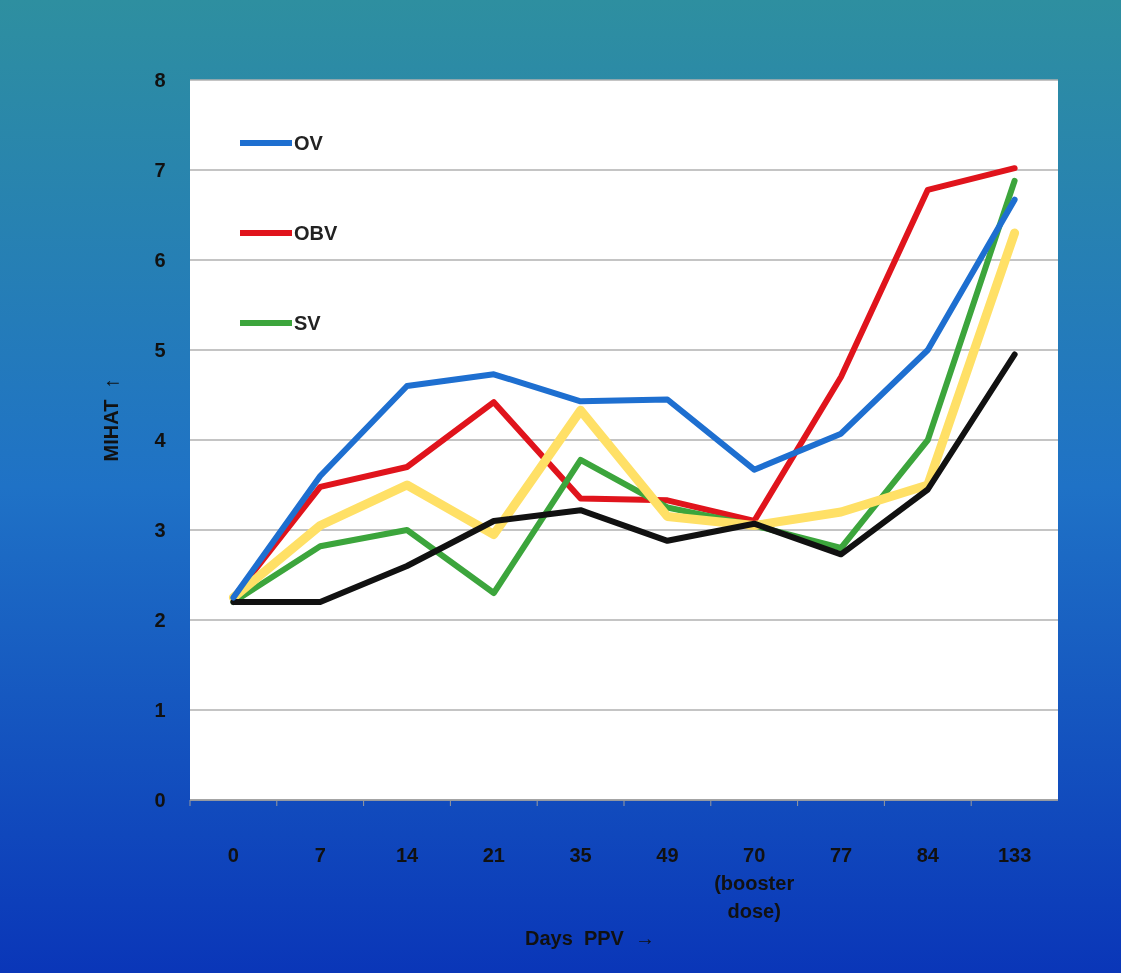 This screenshot has height=973, width=1121. I want to click on x-tick-label: 70 (booster dose), so click(754, 883).